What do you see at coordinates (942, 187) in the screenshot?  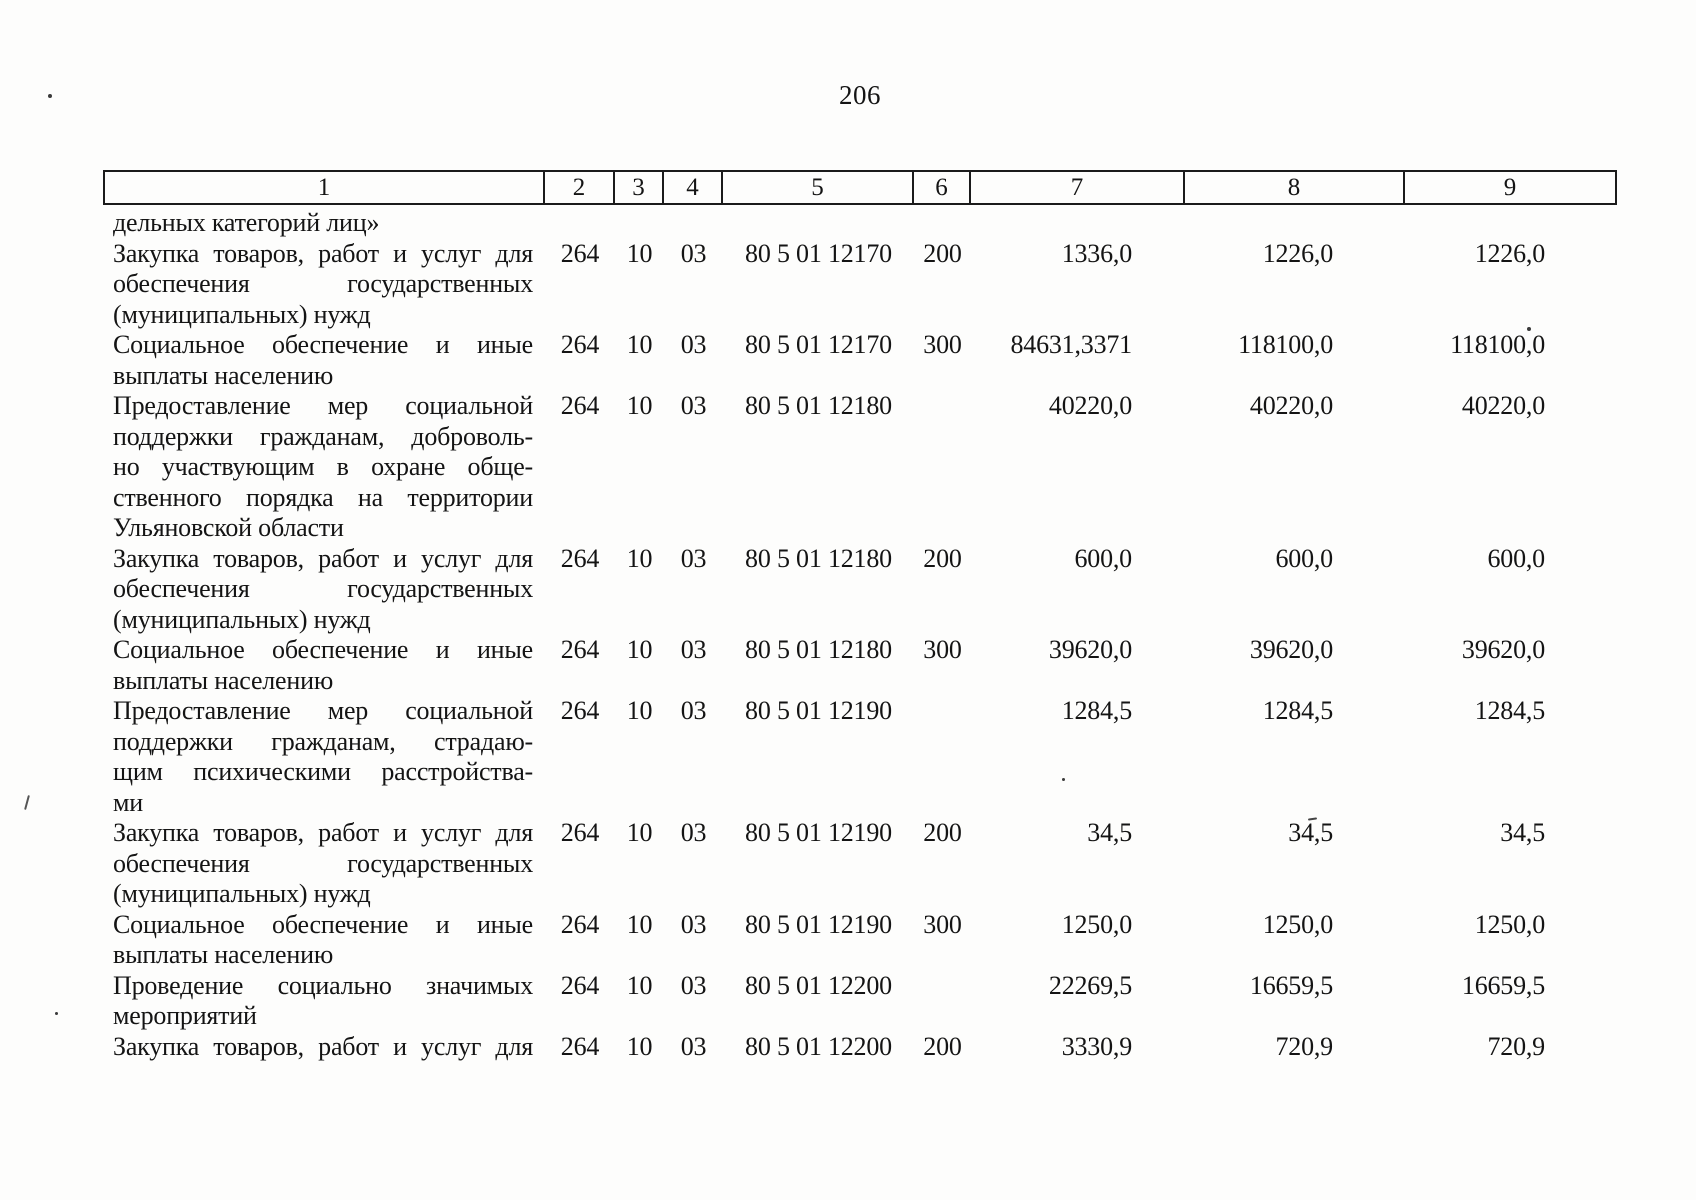 I see `column-header: 6` at bounding box center [942, 187].